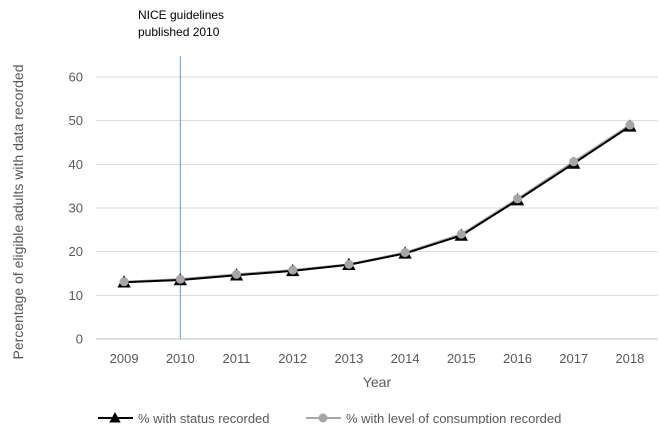 Image resolution: width=660 pixels, height=429 pixels. I want to click on x-tick-label: 2009, so click(124, 358).